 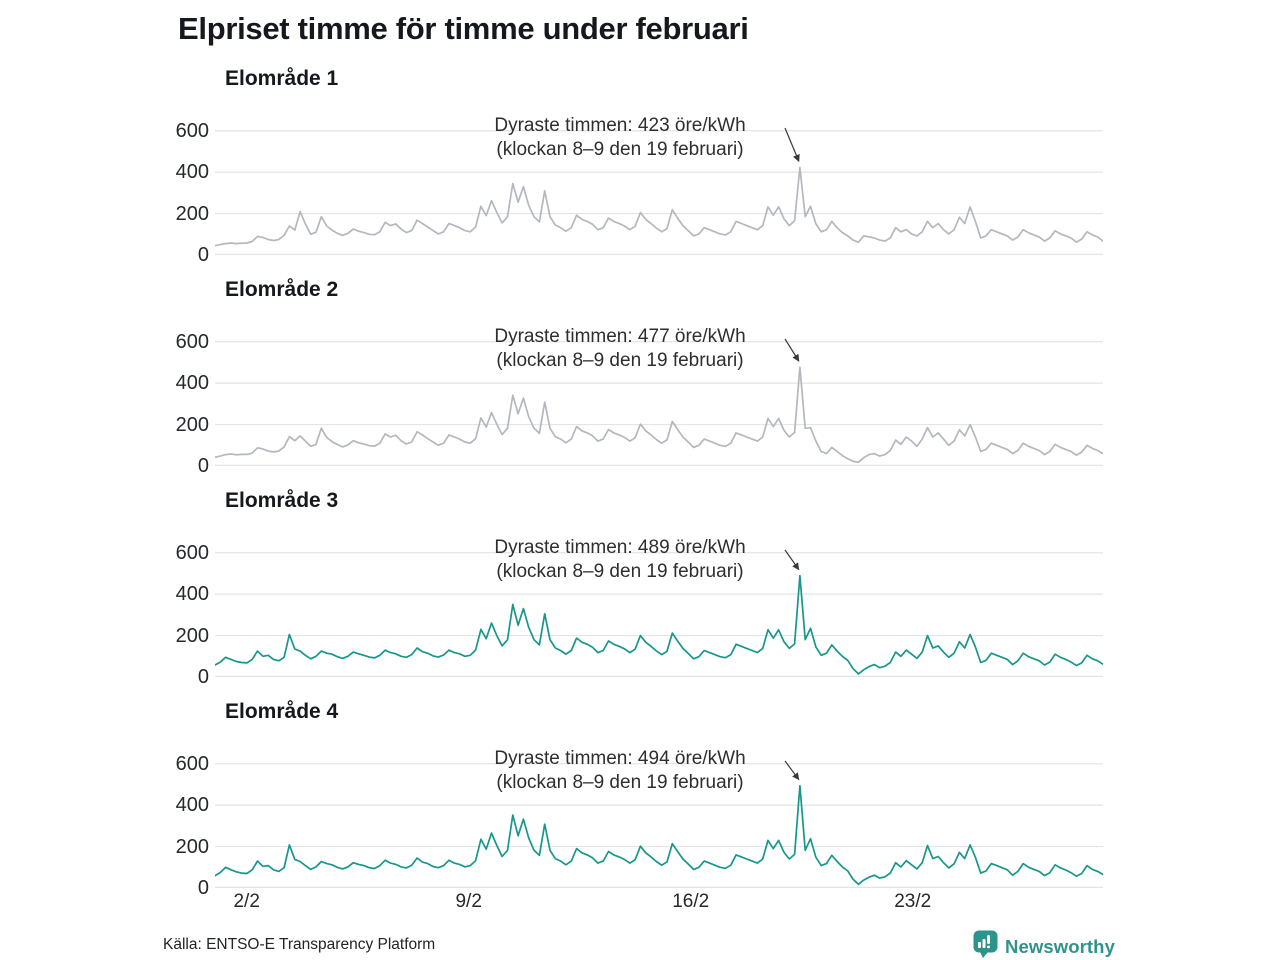 I want to click on subplot-title: Elområde 2, so click(x=282, y=289).